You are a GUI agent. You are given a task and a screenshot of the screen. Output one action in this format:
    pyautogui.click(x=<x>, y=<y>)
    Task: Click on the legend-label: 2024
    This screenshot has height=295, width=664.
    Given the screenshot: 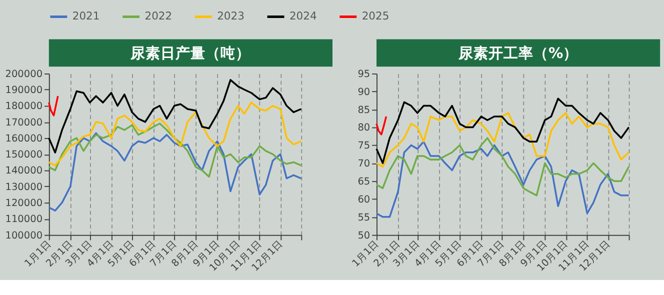 What is the action you would take?
    pyautogui.click(x=303, y=16)
    